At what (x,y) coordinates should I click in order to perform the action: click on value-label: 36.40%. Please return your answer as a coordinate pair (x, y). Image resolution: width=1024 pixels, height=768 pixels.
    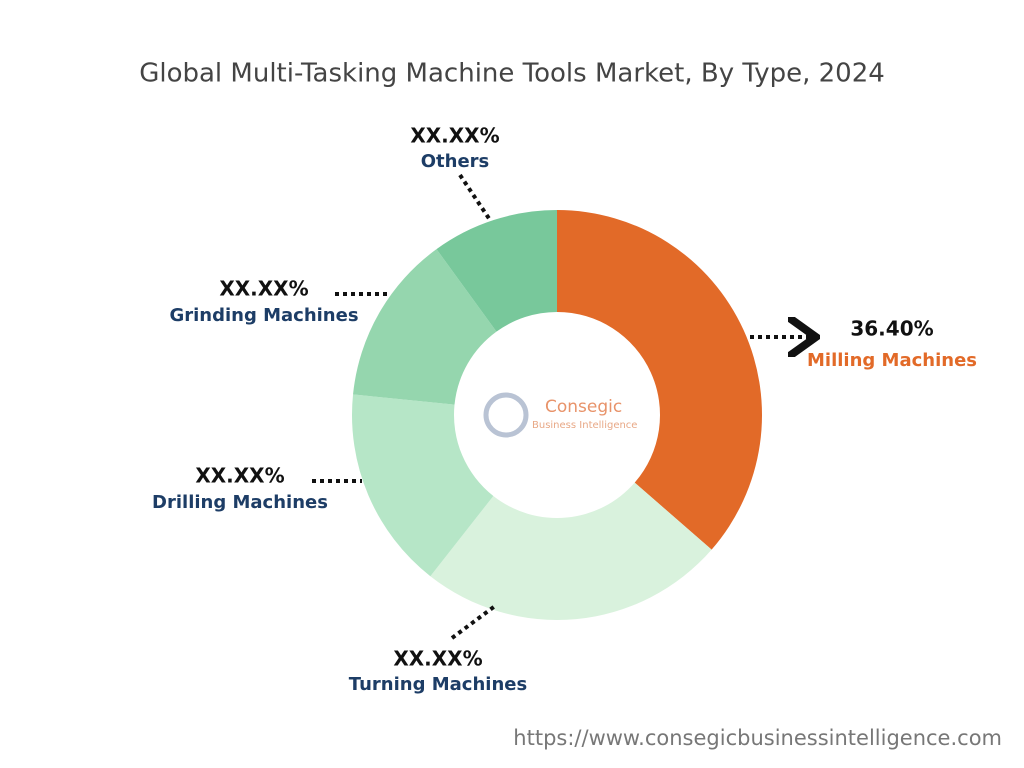
    Looking at the image, I should click on (891, 329).